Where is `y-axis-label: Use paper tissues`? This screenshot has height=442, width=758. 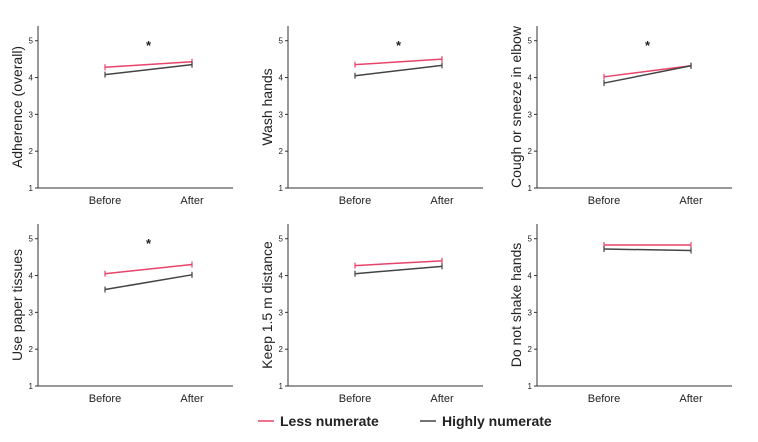 y-axis-label: Use paper tissues is located at coordinates (17, 305).